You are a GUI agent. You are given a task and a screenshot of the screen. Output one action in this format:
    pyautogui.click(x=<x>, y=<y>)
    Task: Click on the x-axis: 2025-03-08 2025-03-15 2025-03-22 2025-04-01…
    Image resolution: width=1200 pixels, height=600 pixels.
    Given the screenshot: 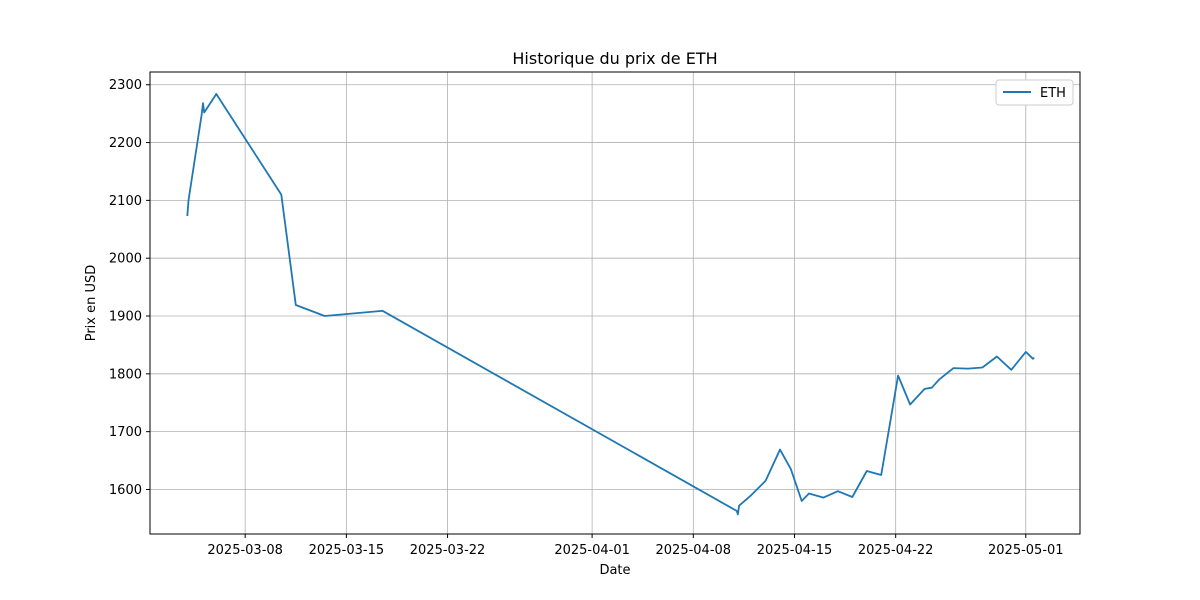 What is the action you would take?
    pyautogui.click(x=635, y=546)
    